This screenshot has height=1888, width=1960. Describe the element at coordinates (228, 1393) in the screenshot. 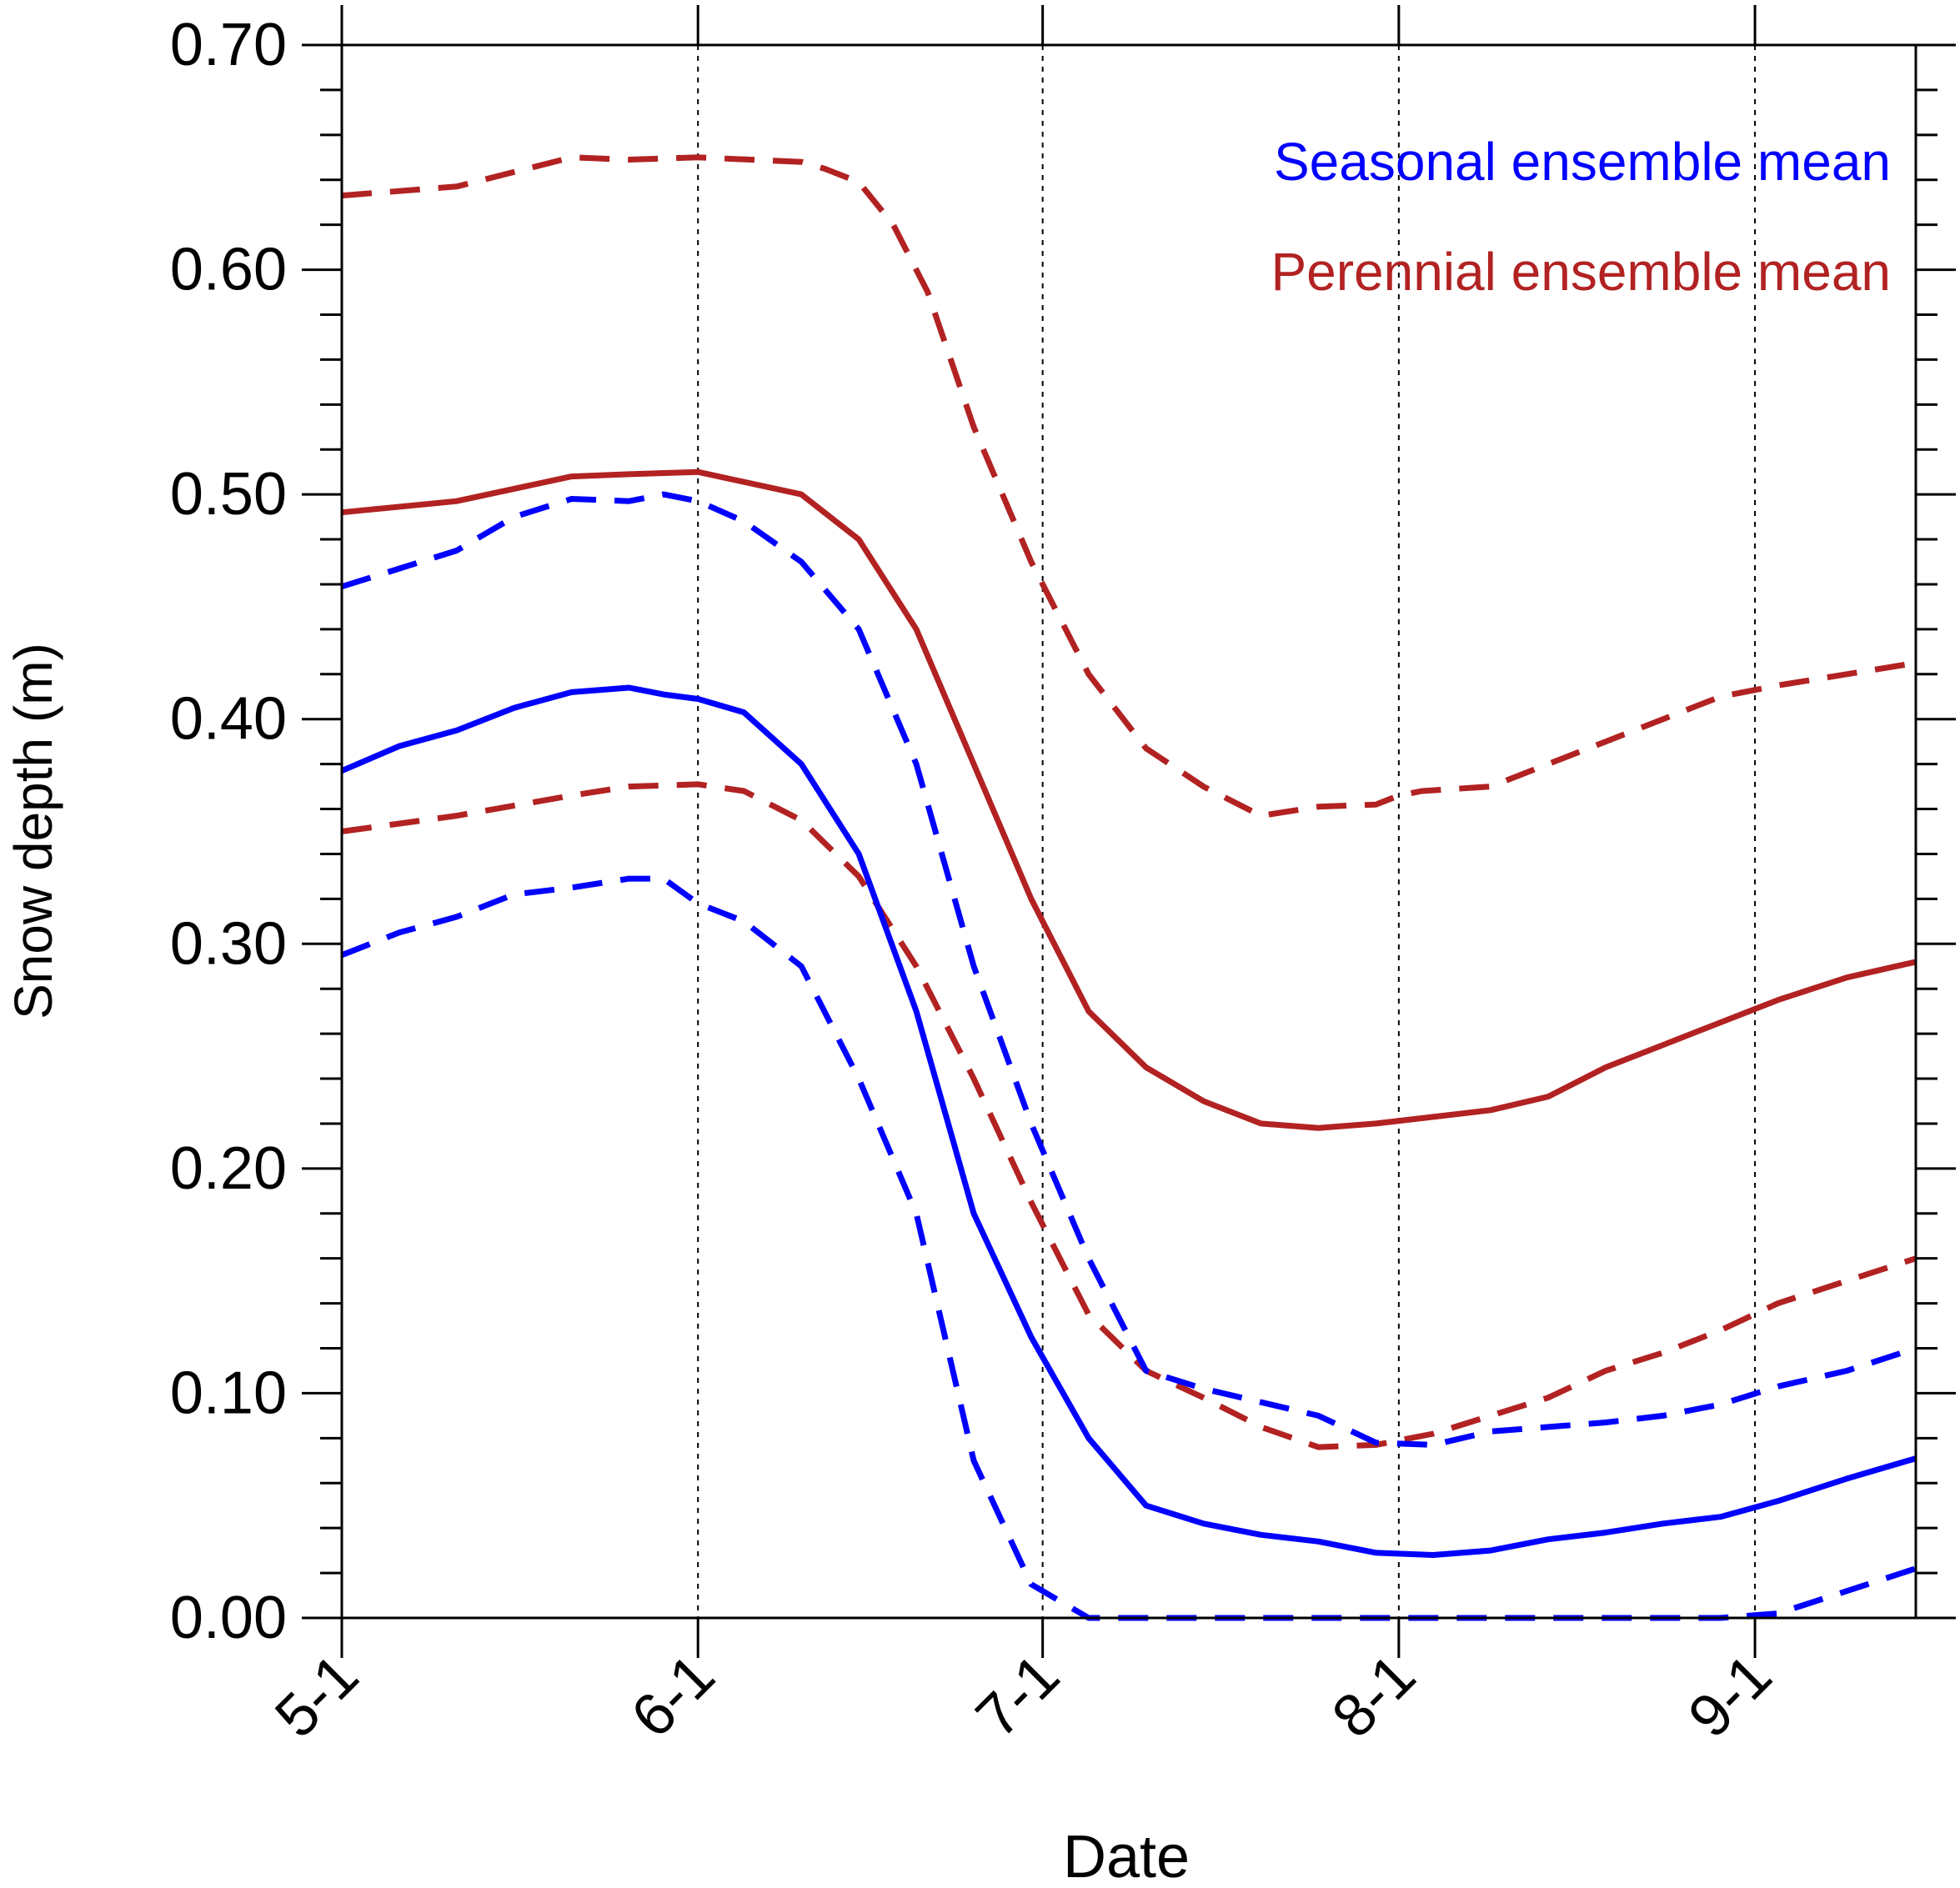

I see `y-tick-label: 0.10` at that location.